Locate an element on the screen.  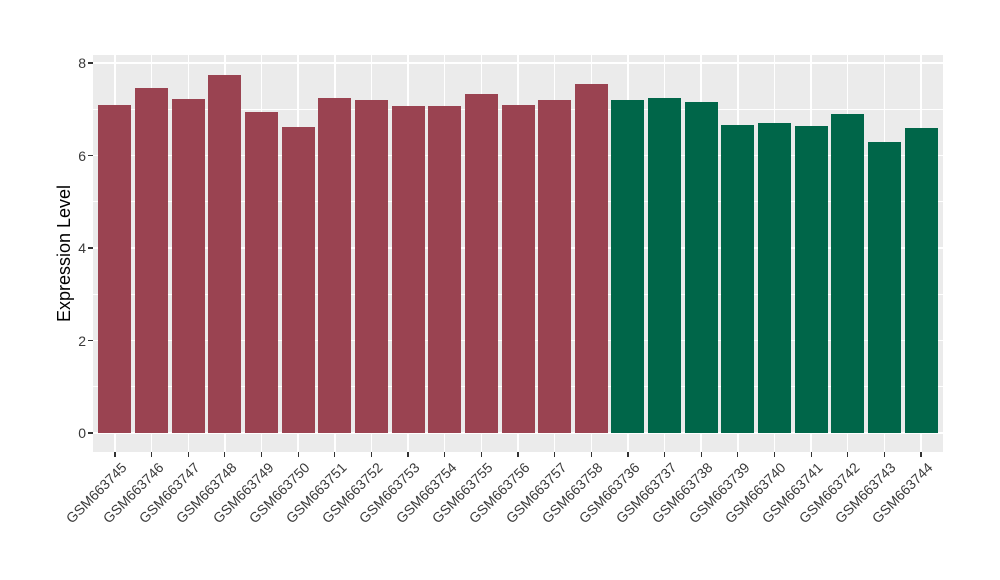
bar-GSM663744 is located at coordinates (921, 280).